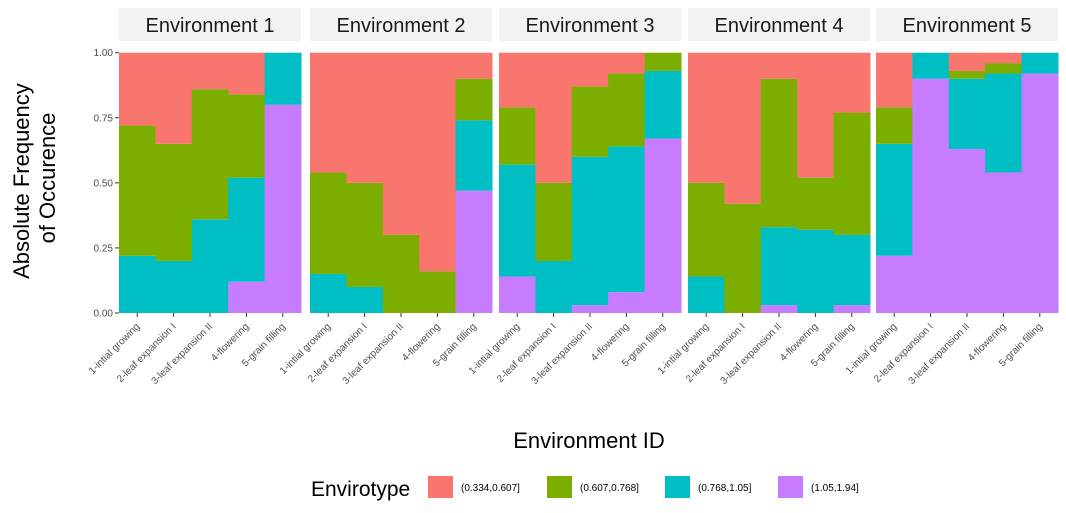 This screenshot has height=513, width=1066. I want to click on legend-item: (1.05,1.94], so click(818, 487).